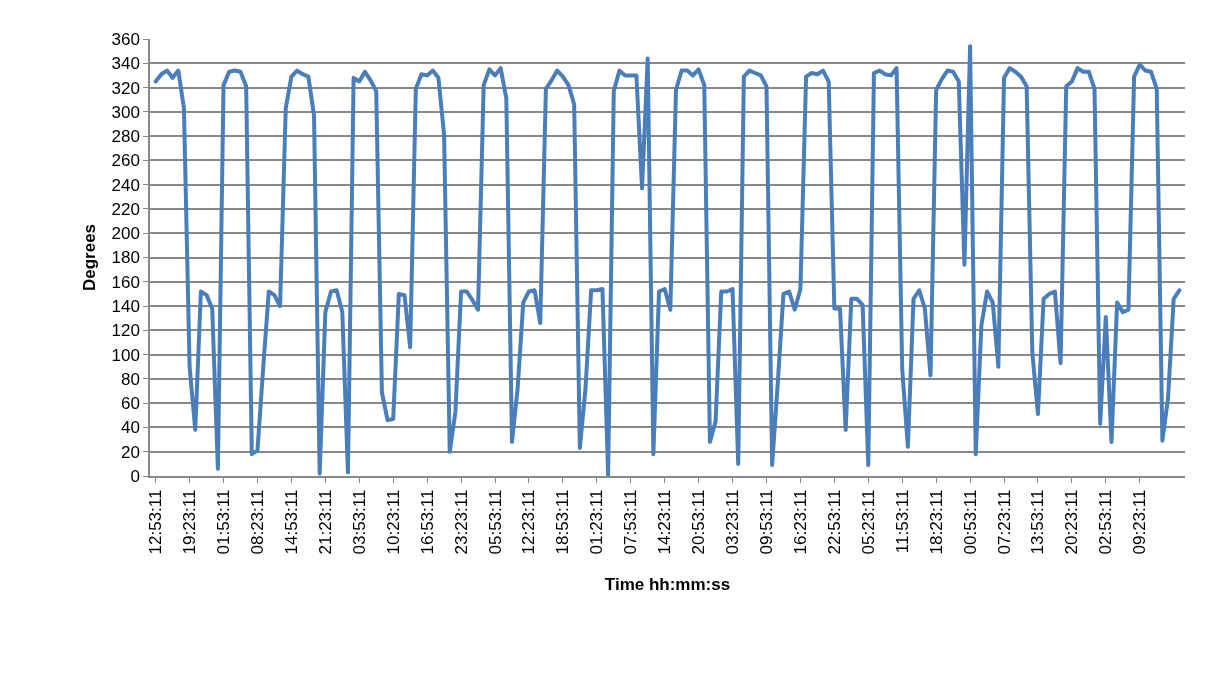 The image size is (1210, 674). I want to click on x-tick-label: 02:53:11, so click(1106, 522).